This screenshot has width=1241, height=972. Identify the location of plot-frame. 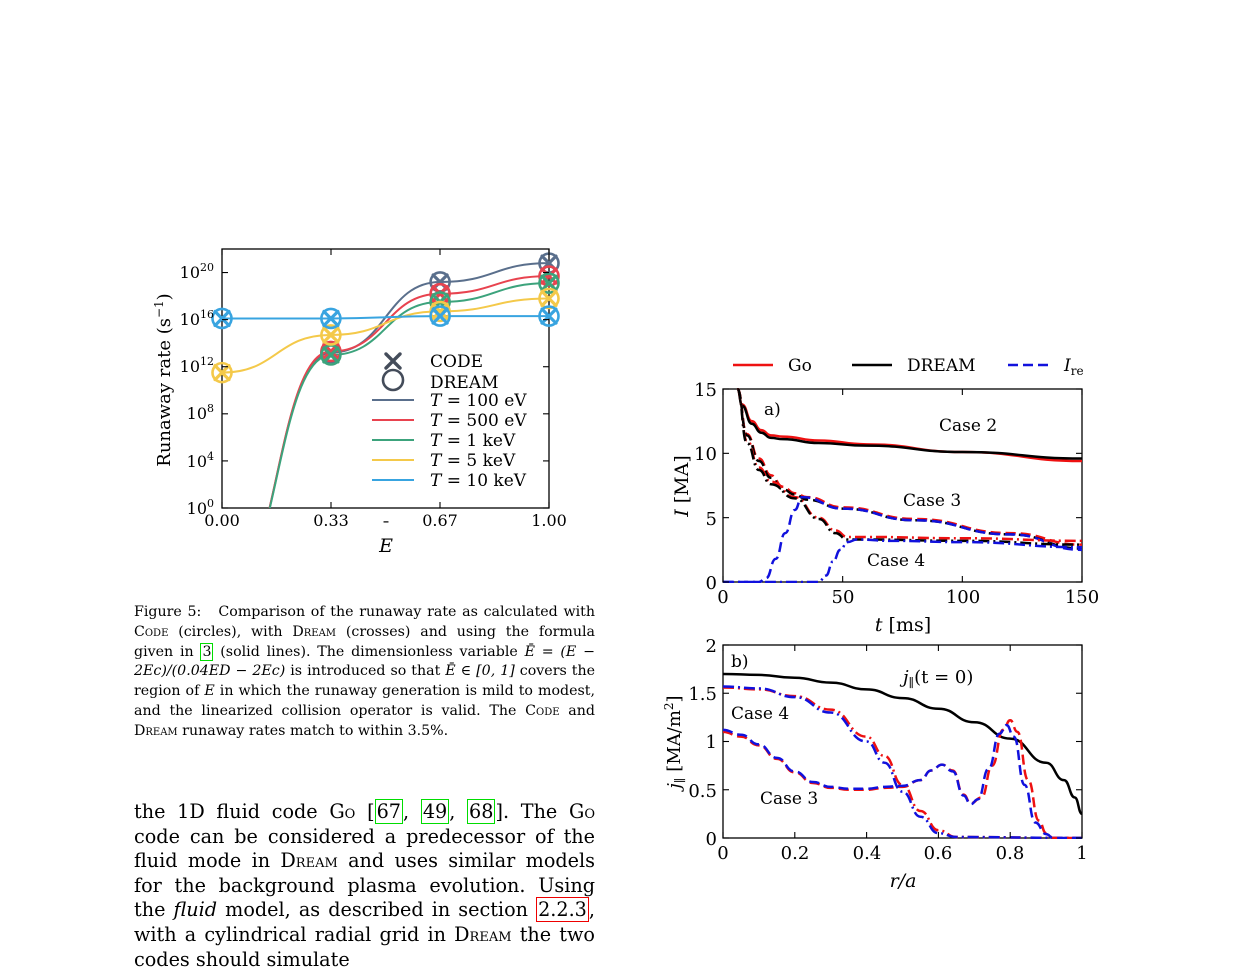
(385, 378).